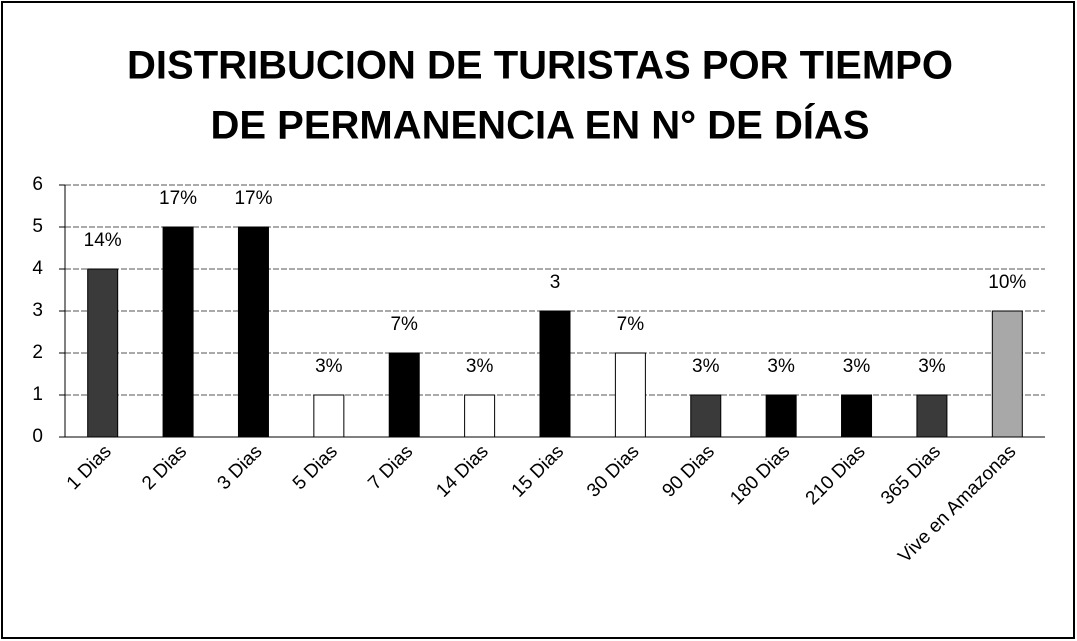 The width and height of the screenshot is (1077, 641). Describe the element at coordinates (555, 282) in the screenshot. I see `data-label: 3` at that location.